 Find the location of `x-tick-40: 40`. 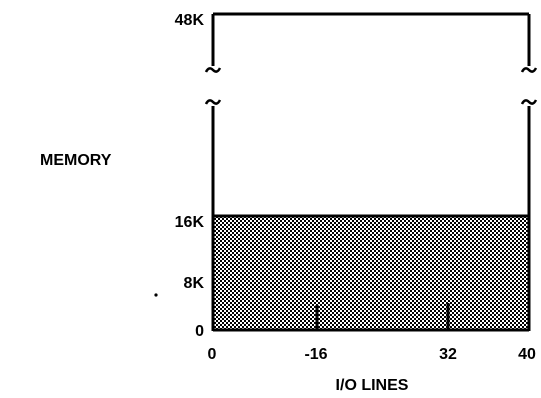

x-tick-40: 40 is located at coordinates (527, 354).